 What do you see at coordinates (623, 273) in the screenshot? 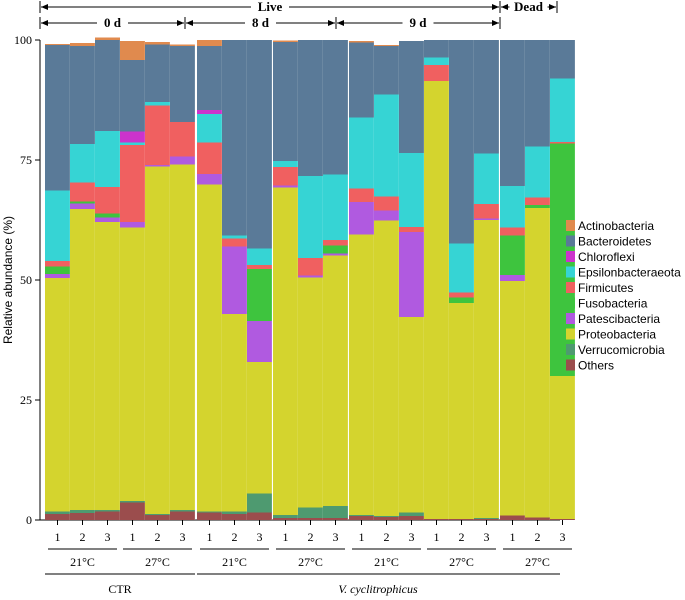
I see `legend-item-epsilonbacteraeota: Epsilonbacteraeota` at bounding box center [623, 273].